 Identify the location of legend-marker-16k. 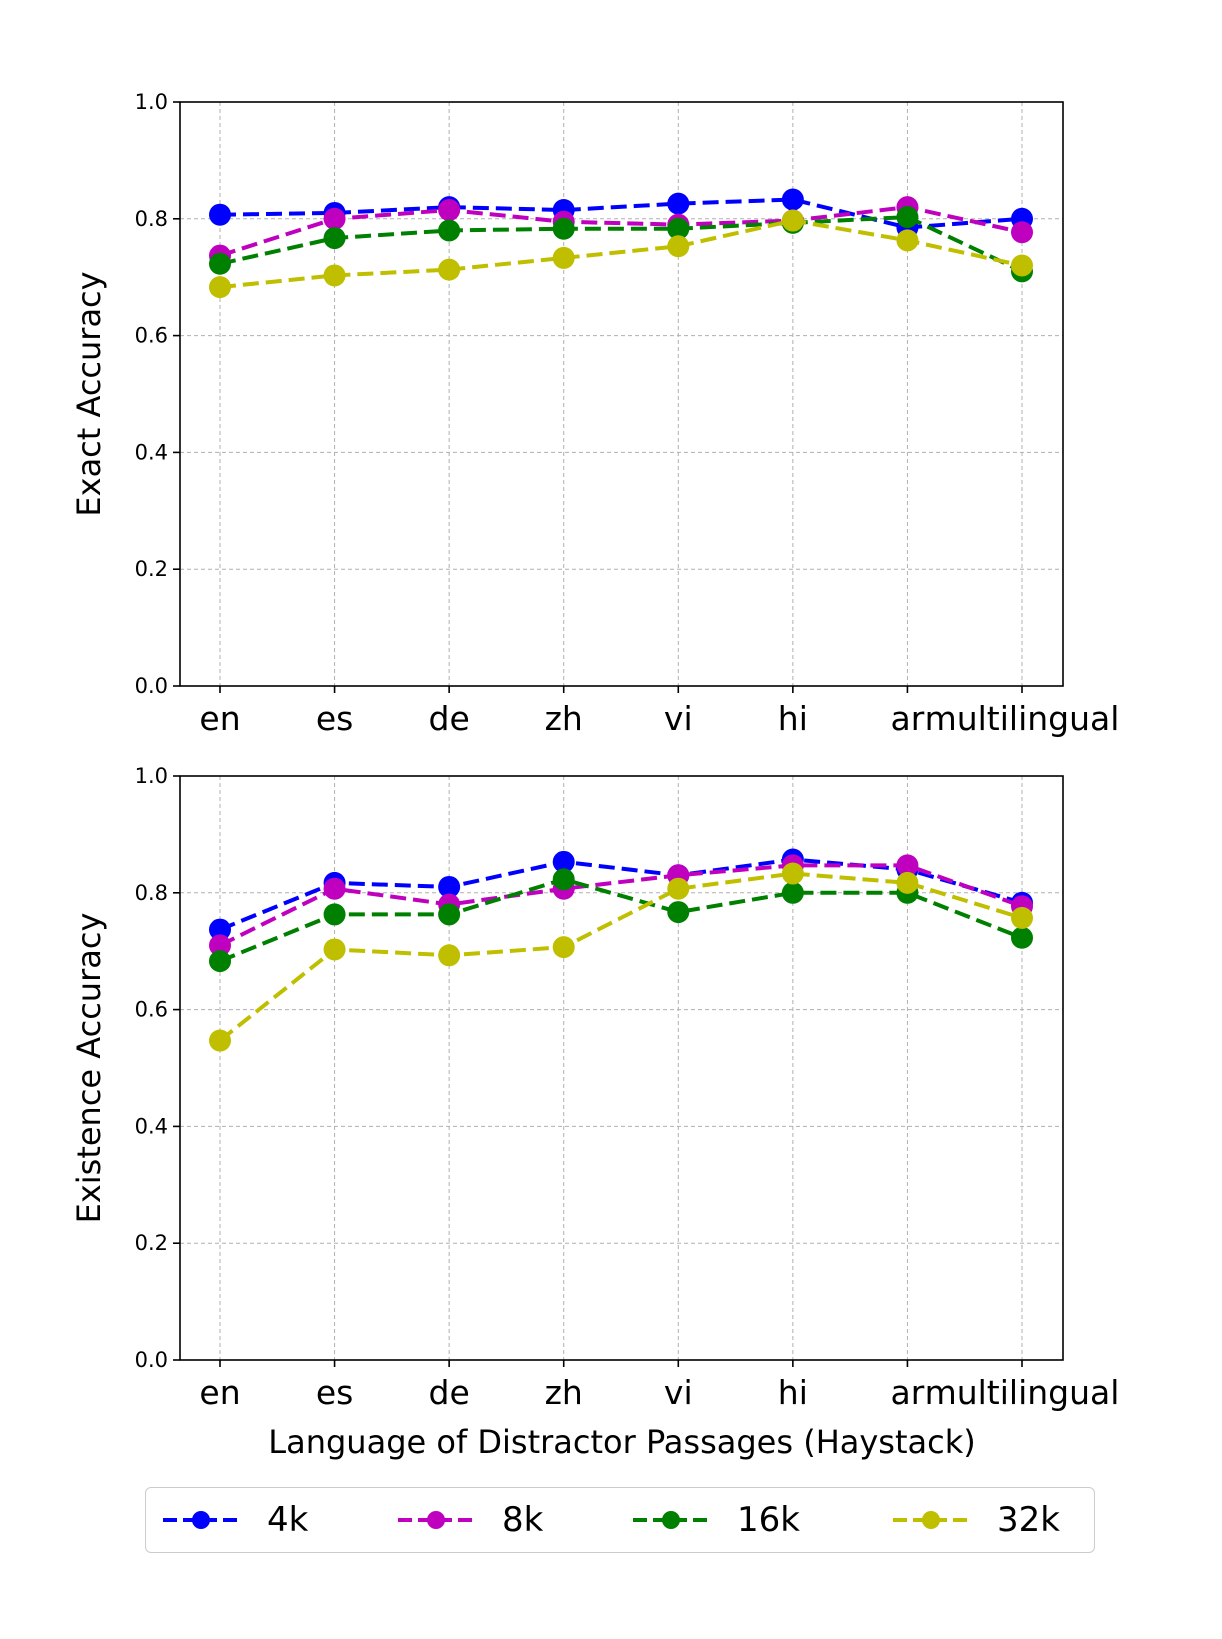
(671, 1520).